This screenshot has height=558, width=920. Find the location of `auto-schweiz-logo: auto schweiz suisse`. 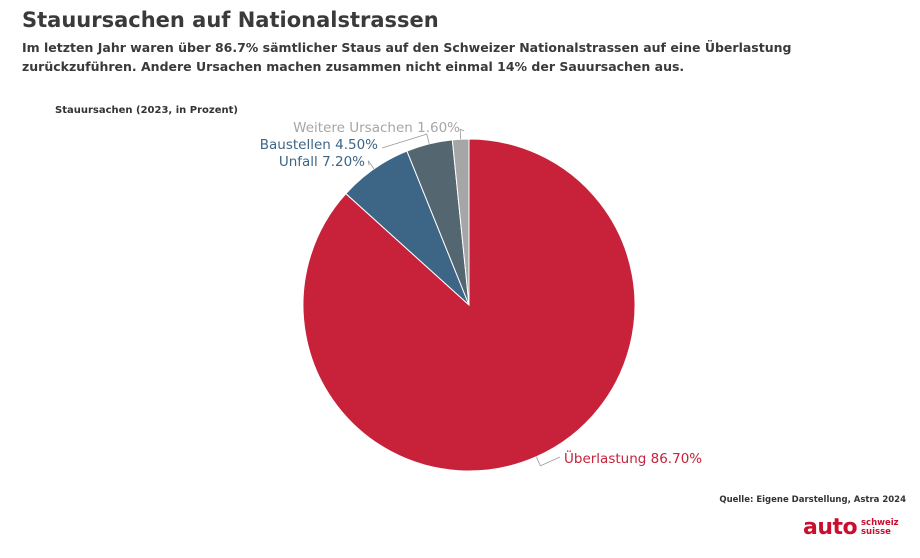

auto-schweiz-logo: auto schweiz suisse is located at coordinates (853, 530).